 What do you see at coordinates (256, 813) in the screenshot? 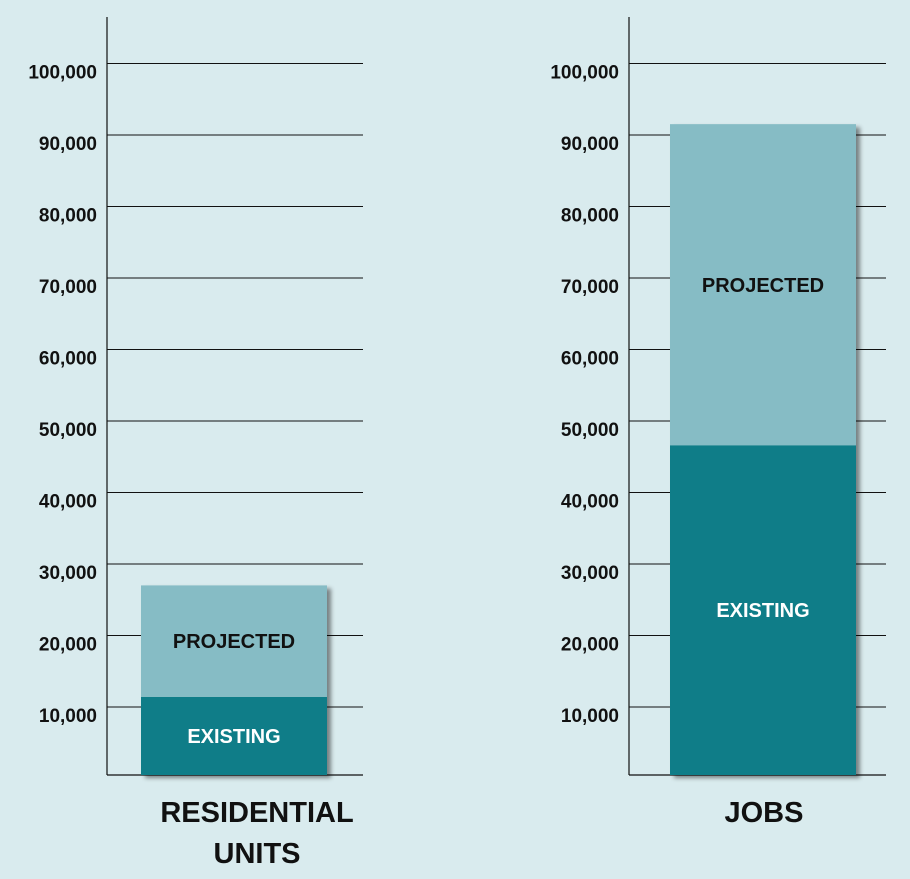
I see `category-label: RESIDENTIAL` at bounding box center [256, 813].